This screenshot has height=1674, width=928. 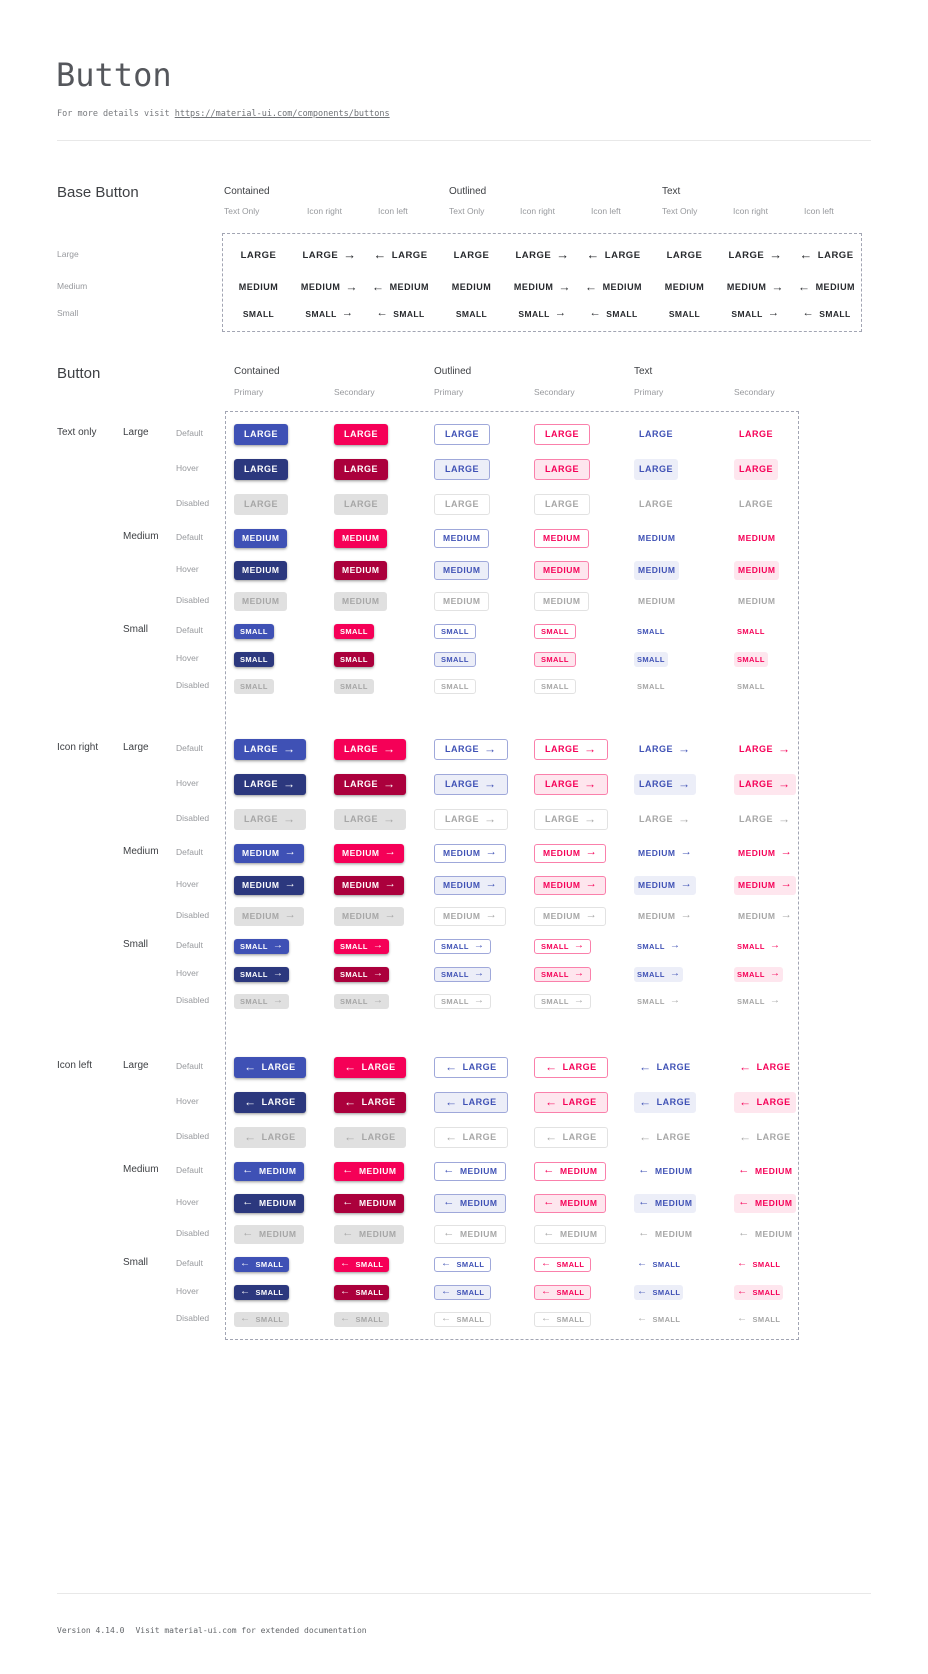 I want to click on text-primary-small-default-icon-left-button: ← SMALL, so click(x=658, y=1264).